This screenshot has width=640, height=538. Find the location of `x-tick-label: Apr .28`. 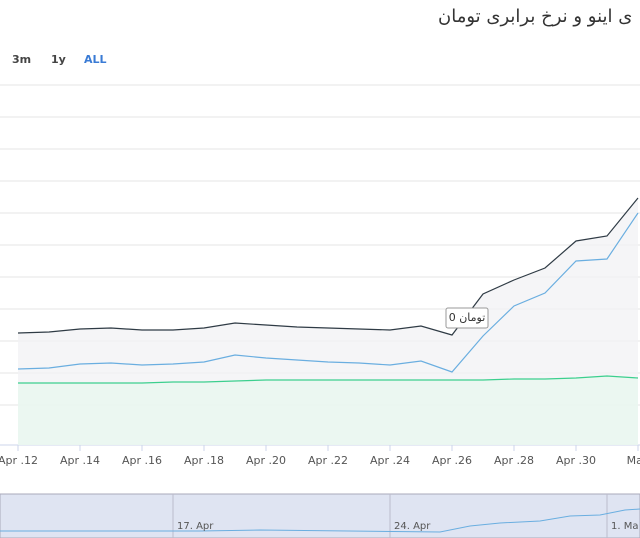

x-tick-label: Apr .28 is located at coordinates (514, 460).